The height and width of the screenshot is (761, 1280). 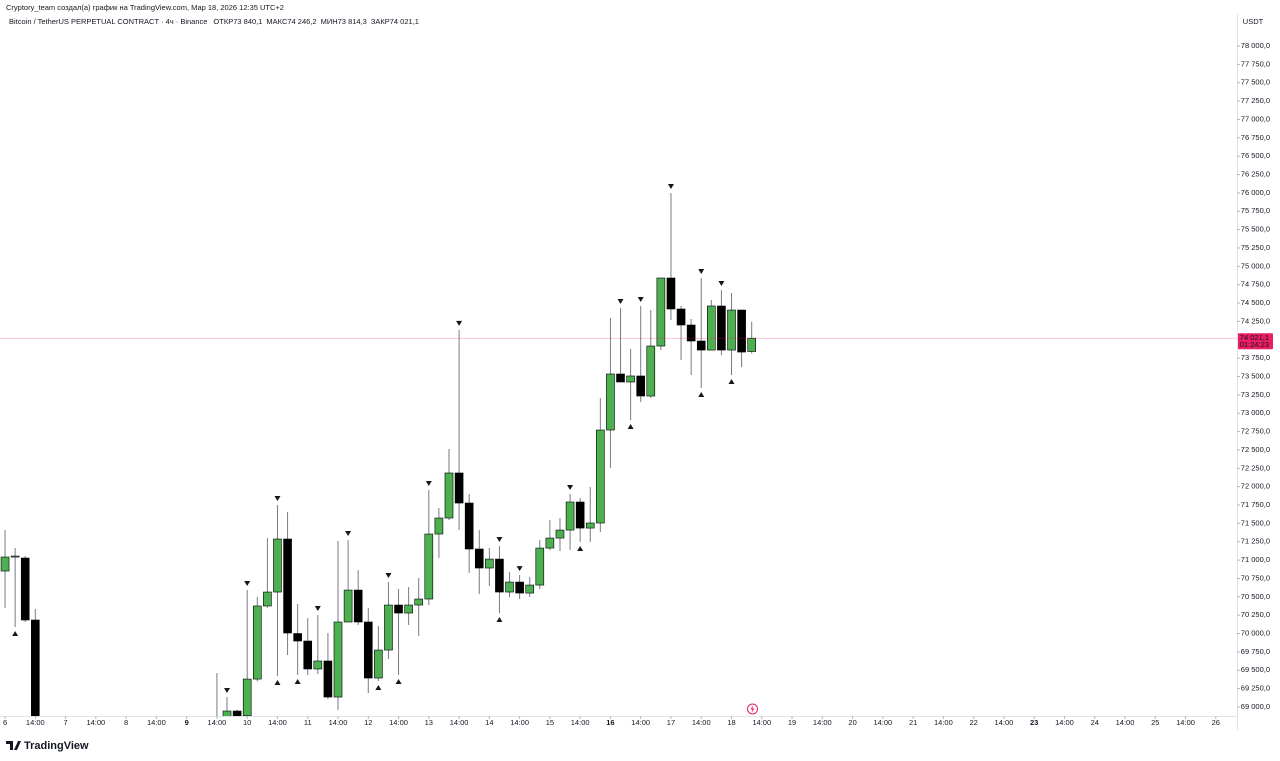 I want to click on last-price-box, so click(x=1255, y=341).